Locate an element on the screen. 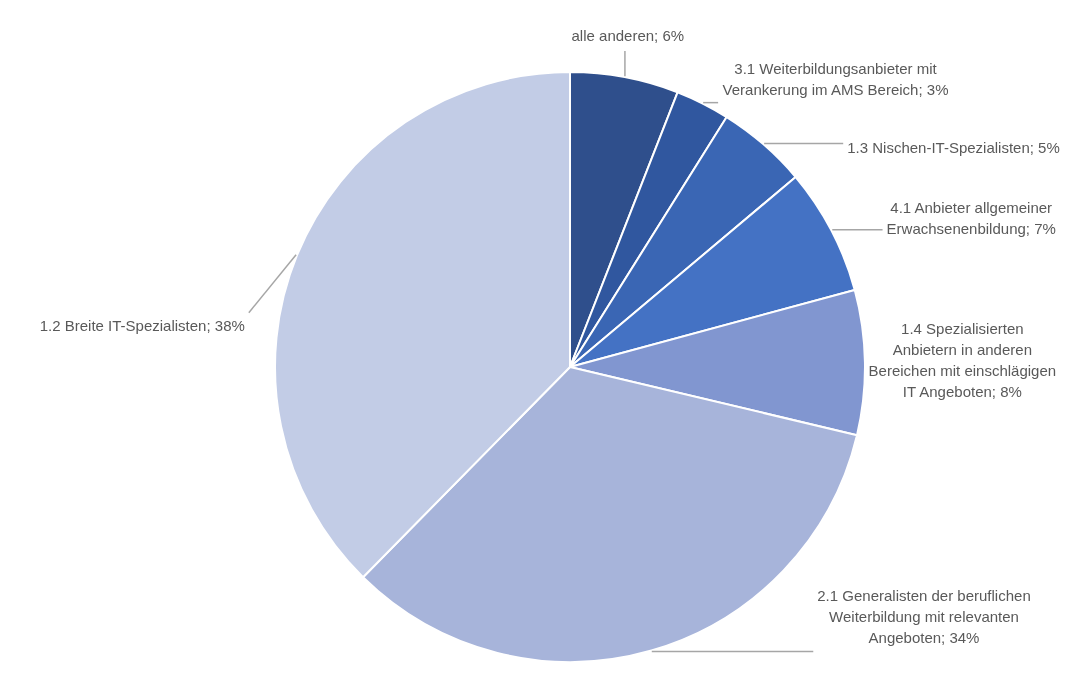 The image size is (1079, 684). slice-label: 2.1 Generalisten der beruflichen Weiterbildung mit relevanten Angeboten; 34% is located at coordinates (924, 616).